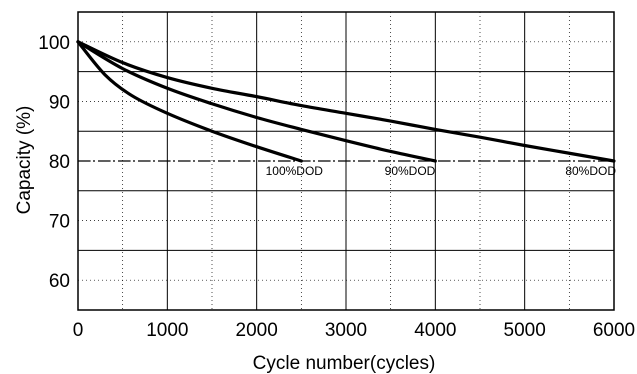 The width and height of the screenshot is (637, 374). I want to click on series-label-1: 100%DOD, so click(295, 171).